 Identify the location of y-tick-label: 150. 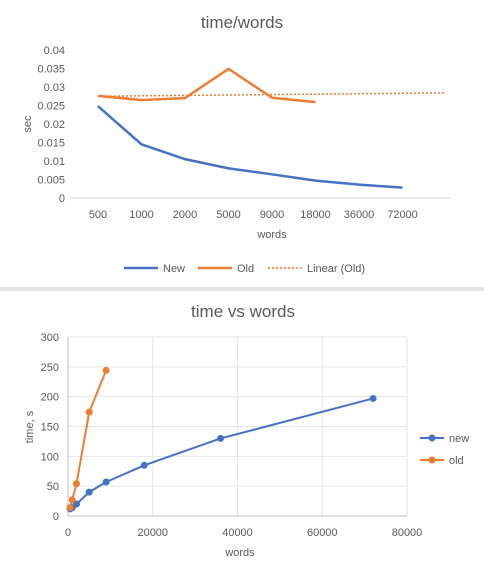
(50, 428).